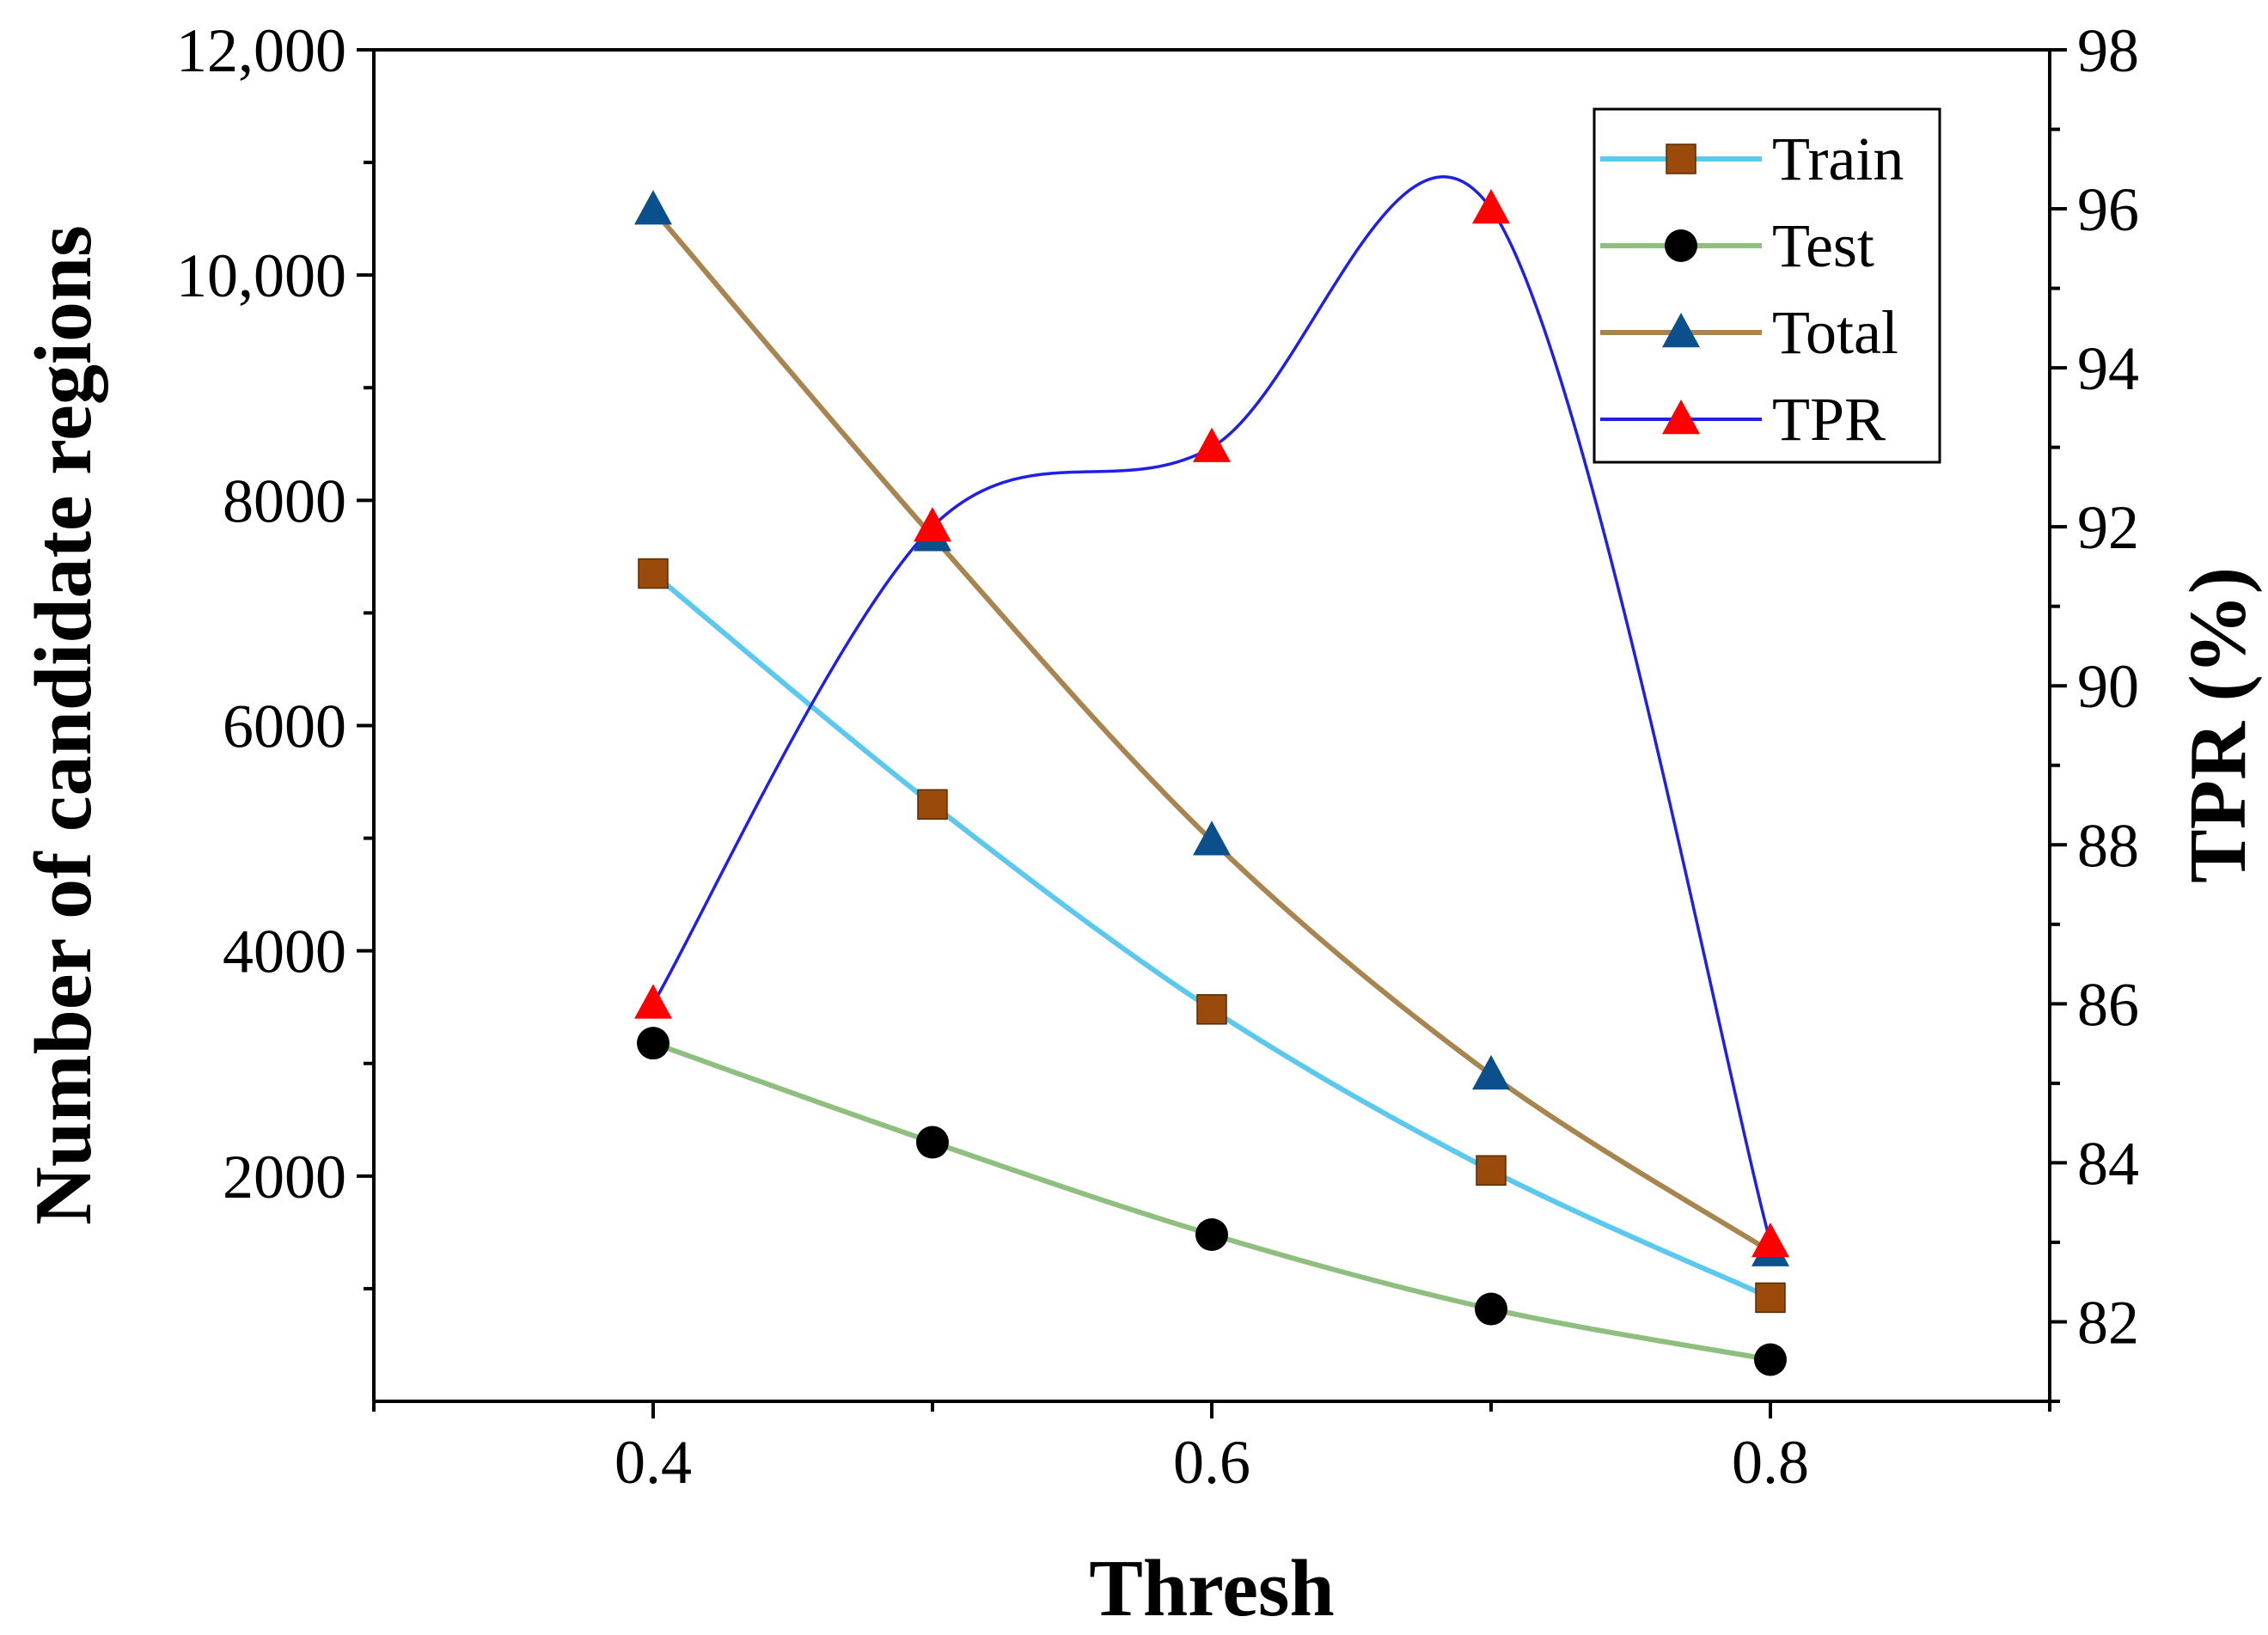 Image resolution: width=2268 pixels, height=1635 pixels. I want to click on marker-train-0.4, so click(653, 573).